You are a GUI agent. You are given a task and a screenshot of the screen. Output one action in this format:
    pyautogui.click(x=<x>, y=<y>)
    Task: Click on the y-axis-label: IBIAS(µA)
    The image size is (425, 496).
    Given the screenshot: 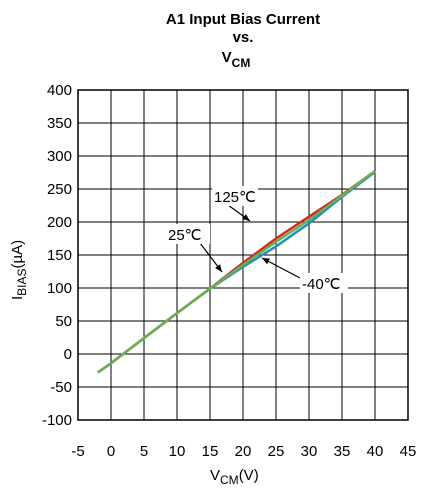 What is the action you would take?
    pyautogui.click(x=19, y=270)
    